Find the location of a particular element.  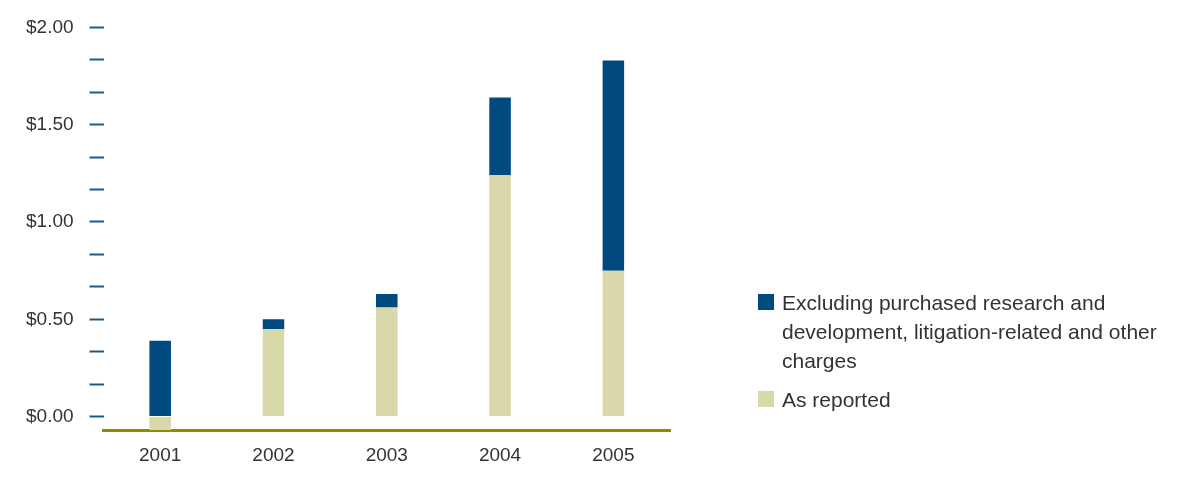

legend-label: Excluding purchased research and development, litigation-related and other charges is located at coordinates (970, 332).